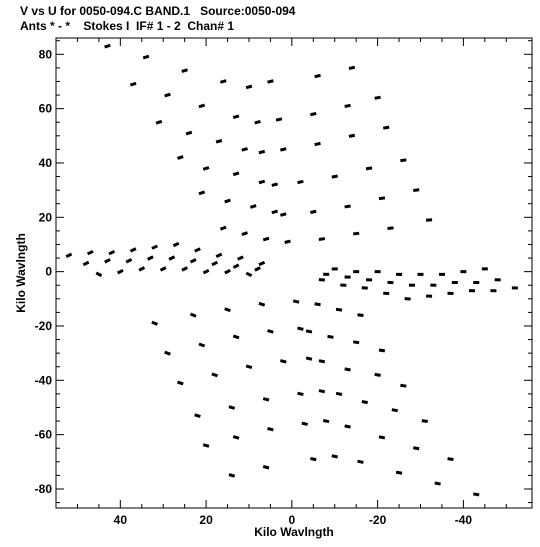 This screenshot has width=540, height=547. What do you see at coordinates (378, 520) in the screenshot?
I see `x-tick-label: -20` at bounding box center [378, 520].